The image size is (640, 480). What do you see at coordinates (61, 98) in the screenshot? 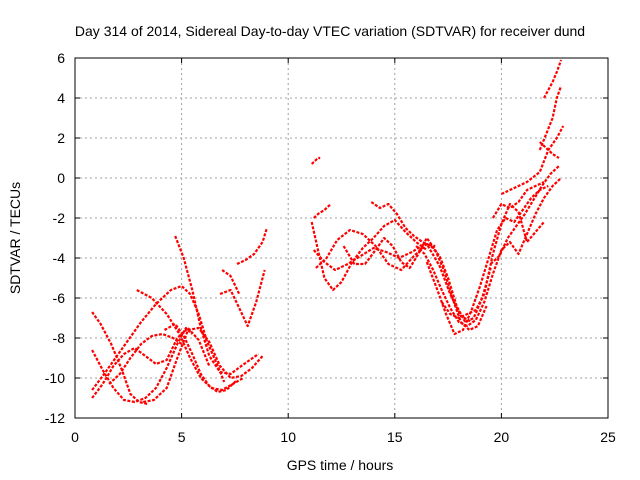
I see `y-tick-label: 4` at bounding box center [61, 98].